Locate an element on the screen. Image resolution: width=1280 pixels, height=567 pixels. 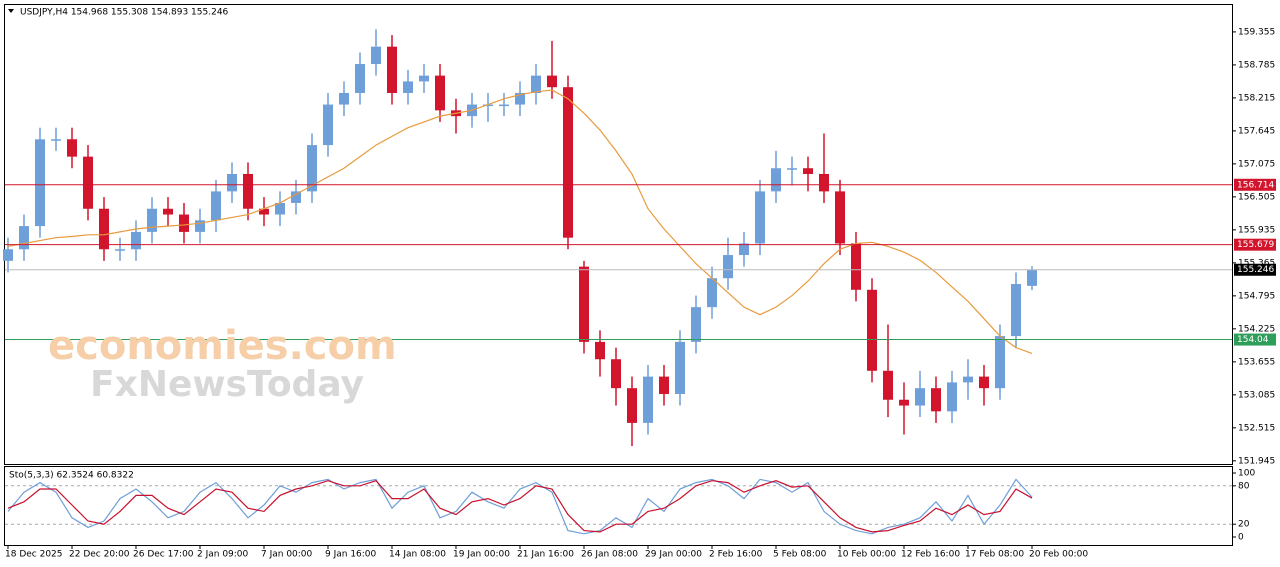
y-tick-label: 157.645 is located at coordinates (1256, 131).